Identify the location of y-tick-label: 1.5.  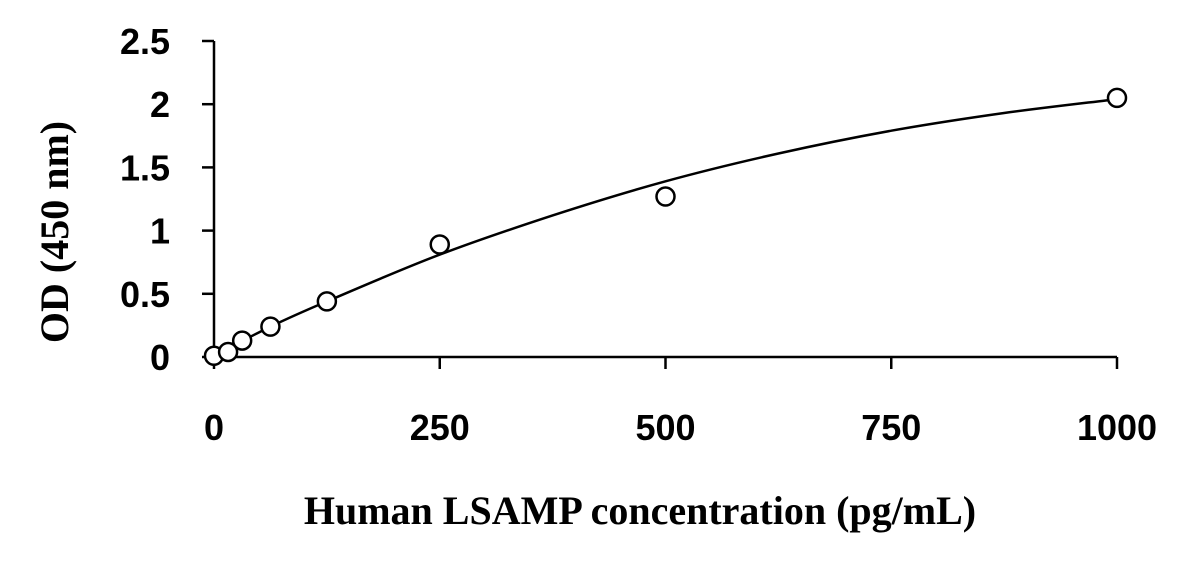
(145, 167).